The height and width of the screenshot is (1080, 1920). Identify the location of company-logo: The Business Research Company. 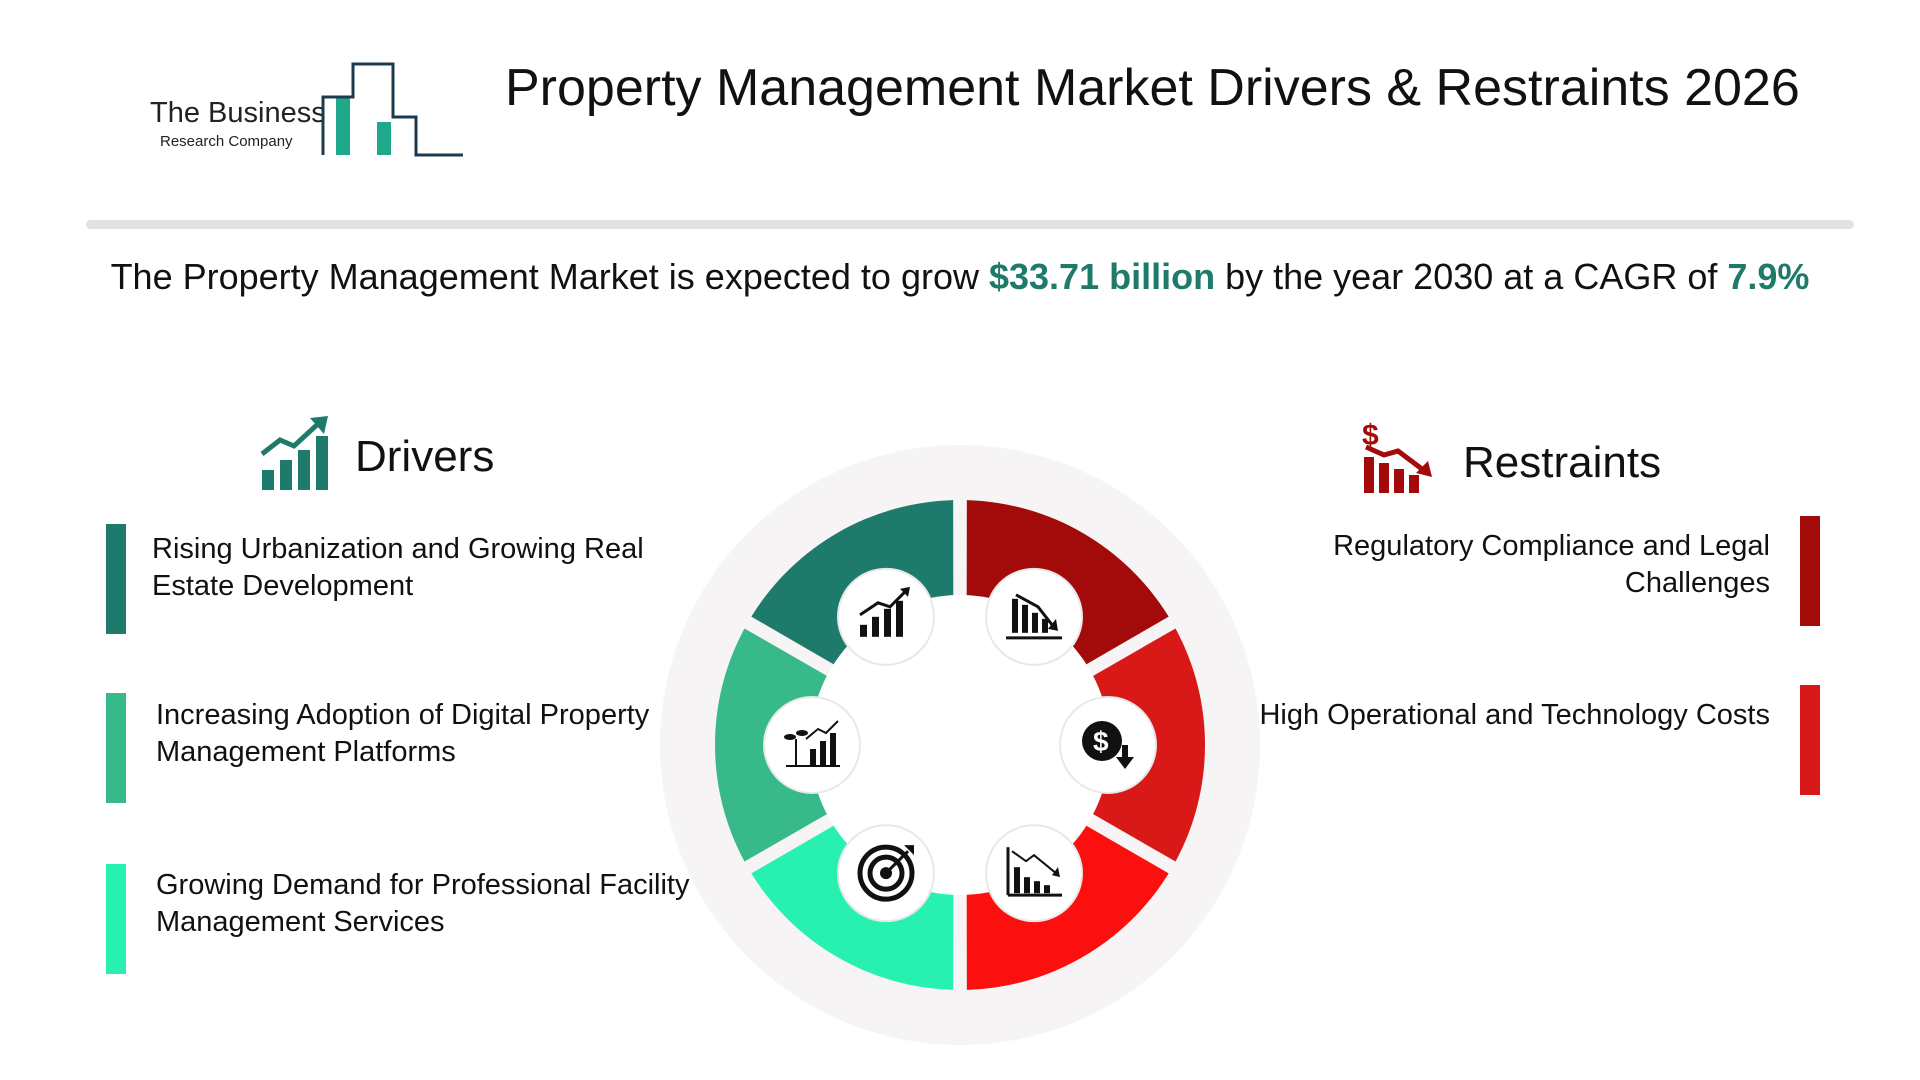
(306, 109).